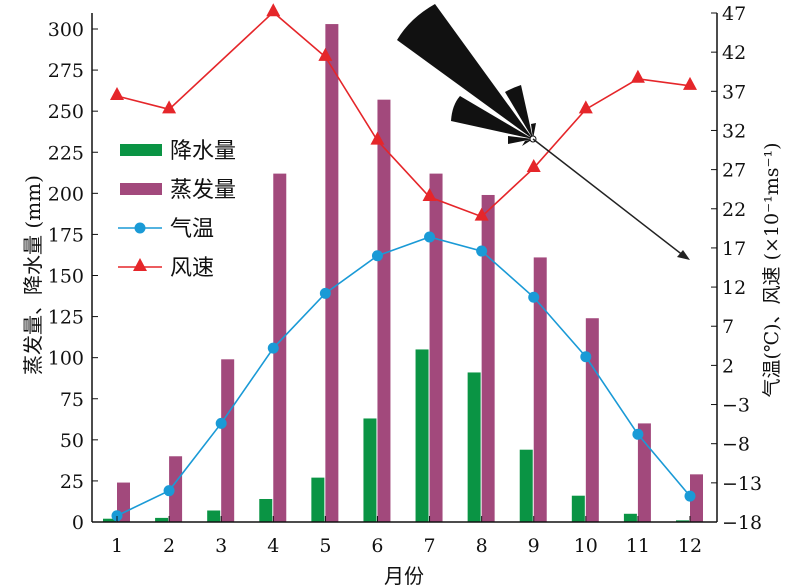 The height and width of the screenshot is (587, 800). Describe the element at coordinates (140, 264) in the screenshot. I see `legend-marker-triangle` at that location.